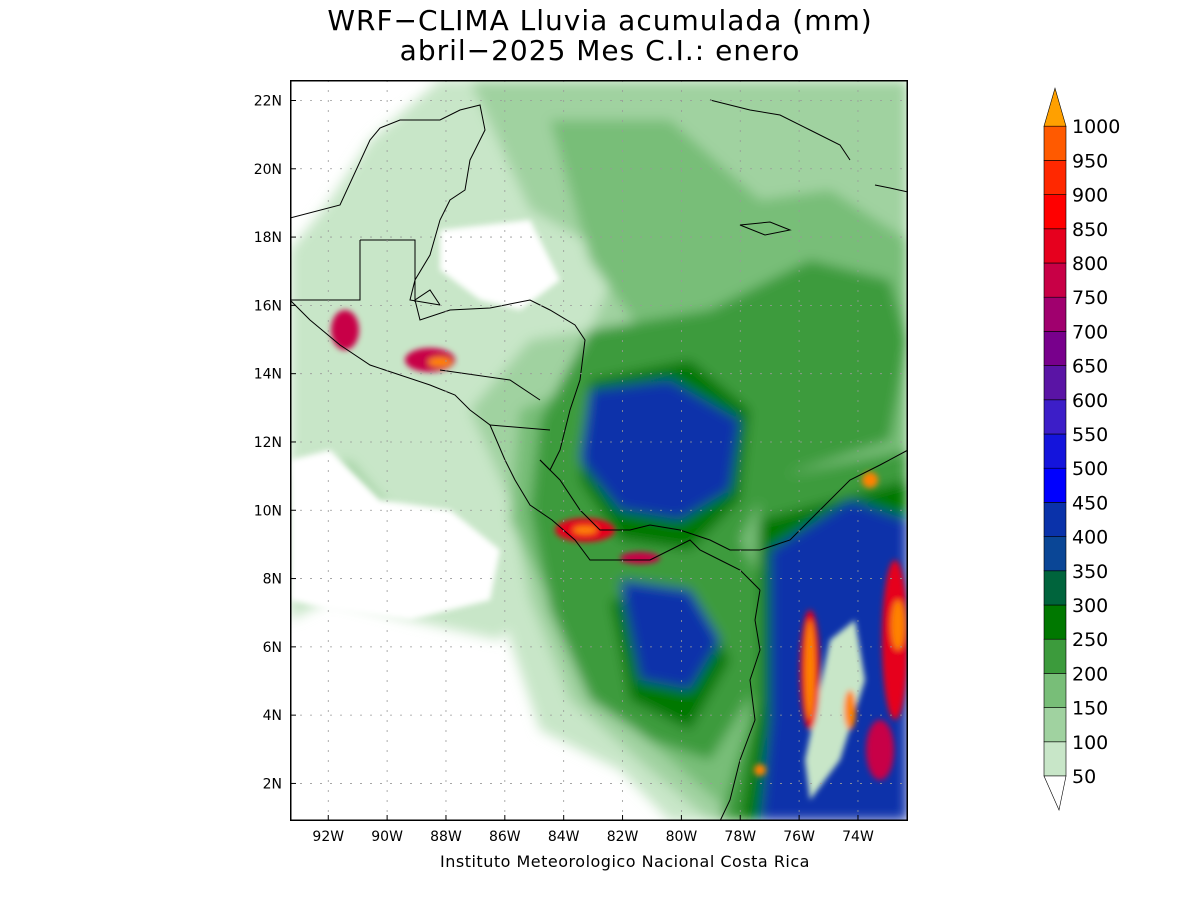 Image resolution: width=1200 pixels, height=900 pixels. Describe the element at coordinates (1090, 332) in the screenshot. I see `colorbar-label-700: 700` at that location.